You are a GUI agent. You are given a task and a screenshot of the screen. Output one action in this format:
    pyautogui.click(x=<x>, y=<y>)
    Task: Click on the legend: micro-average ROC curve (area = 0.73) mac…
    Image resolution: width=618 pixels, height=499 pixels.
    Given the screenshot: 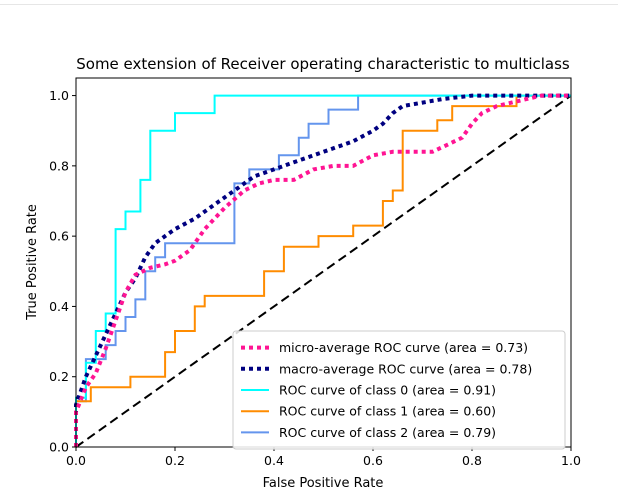 What is the action you would take?
    pyautogui.click(x=399, y=390)
    